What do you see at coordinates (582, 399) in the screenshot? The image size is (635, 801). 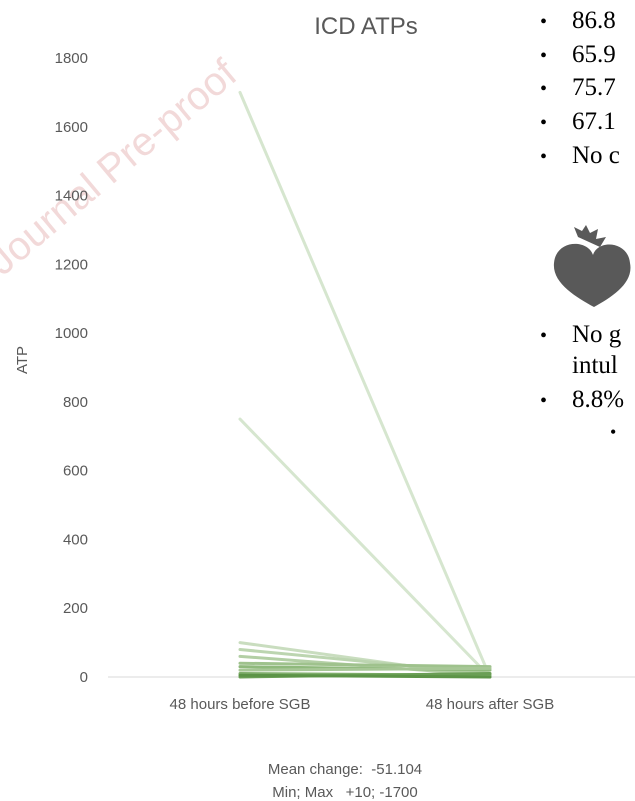 I see `bullet-item: • 8.8%` at bounding box center [582, 399].